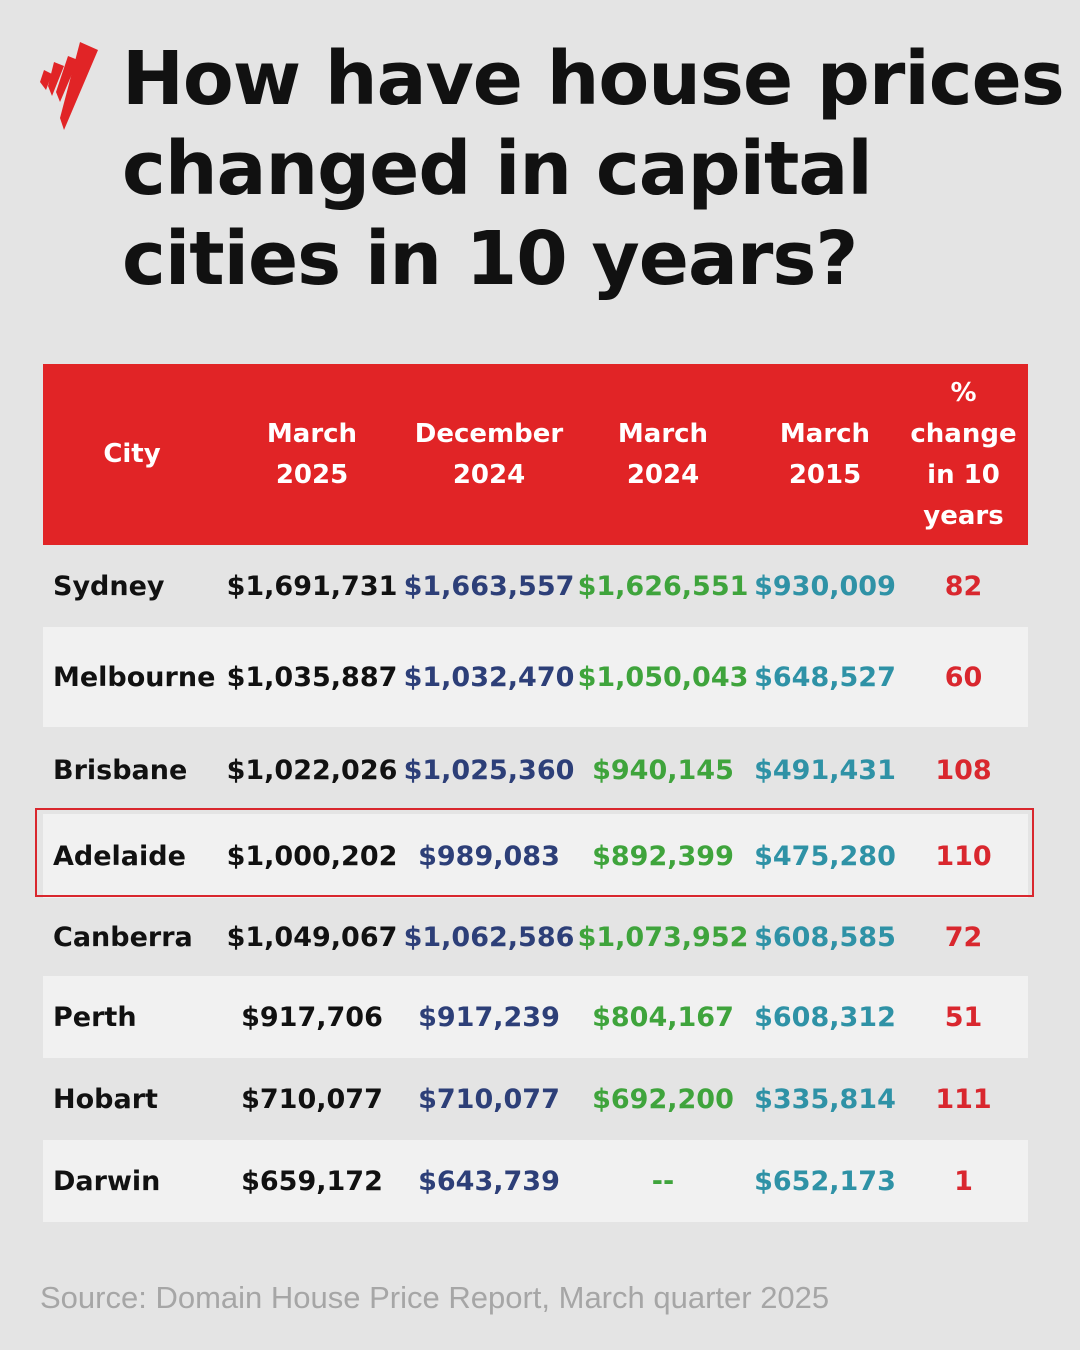 The height and width of the screenshot is (1350, 1080). Describe the element at coordinates (95, 1017) in the screenshot. I see `city-name: Perth` at that location.